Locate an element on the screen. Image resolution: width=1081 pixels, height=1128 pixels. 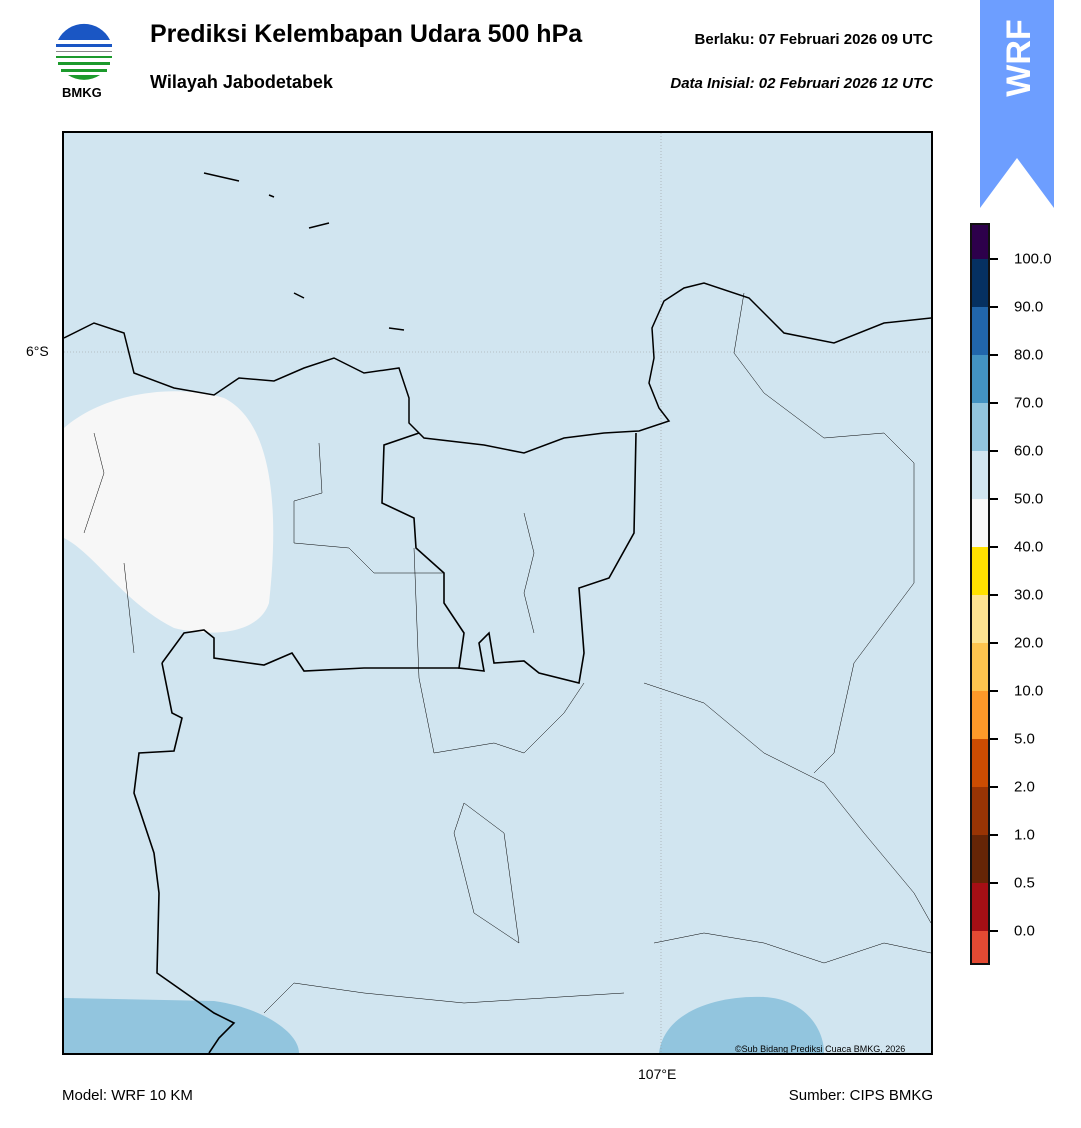
colorbar is located at coordinates (980, 594).